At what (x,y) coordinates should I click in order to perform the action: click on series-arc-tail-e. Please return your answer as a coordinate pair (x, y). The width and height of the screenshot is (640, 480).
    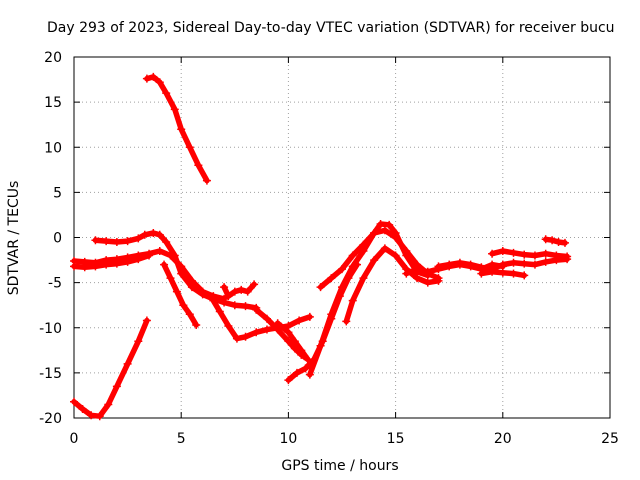
    Looking at the image, I should click on (555, 241).